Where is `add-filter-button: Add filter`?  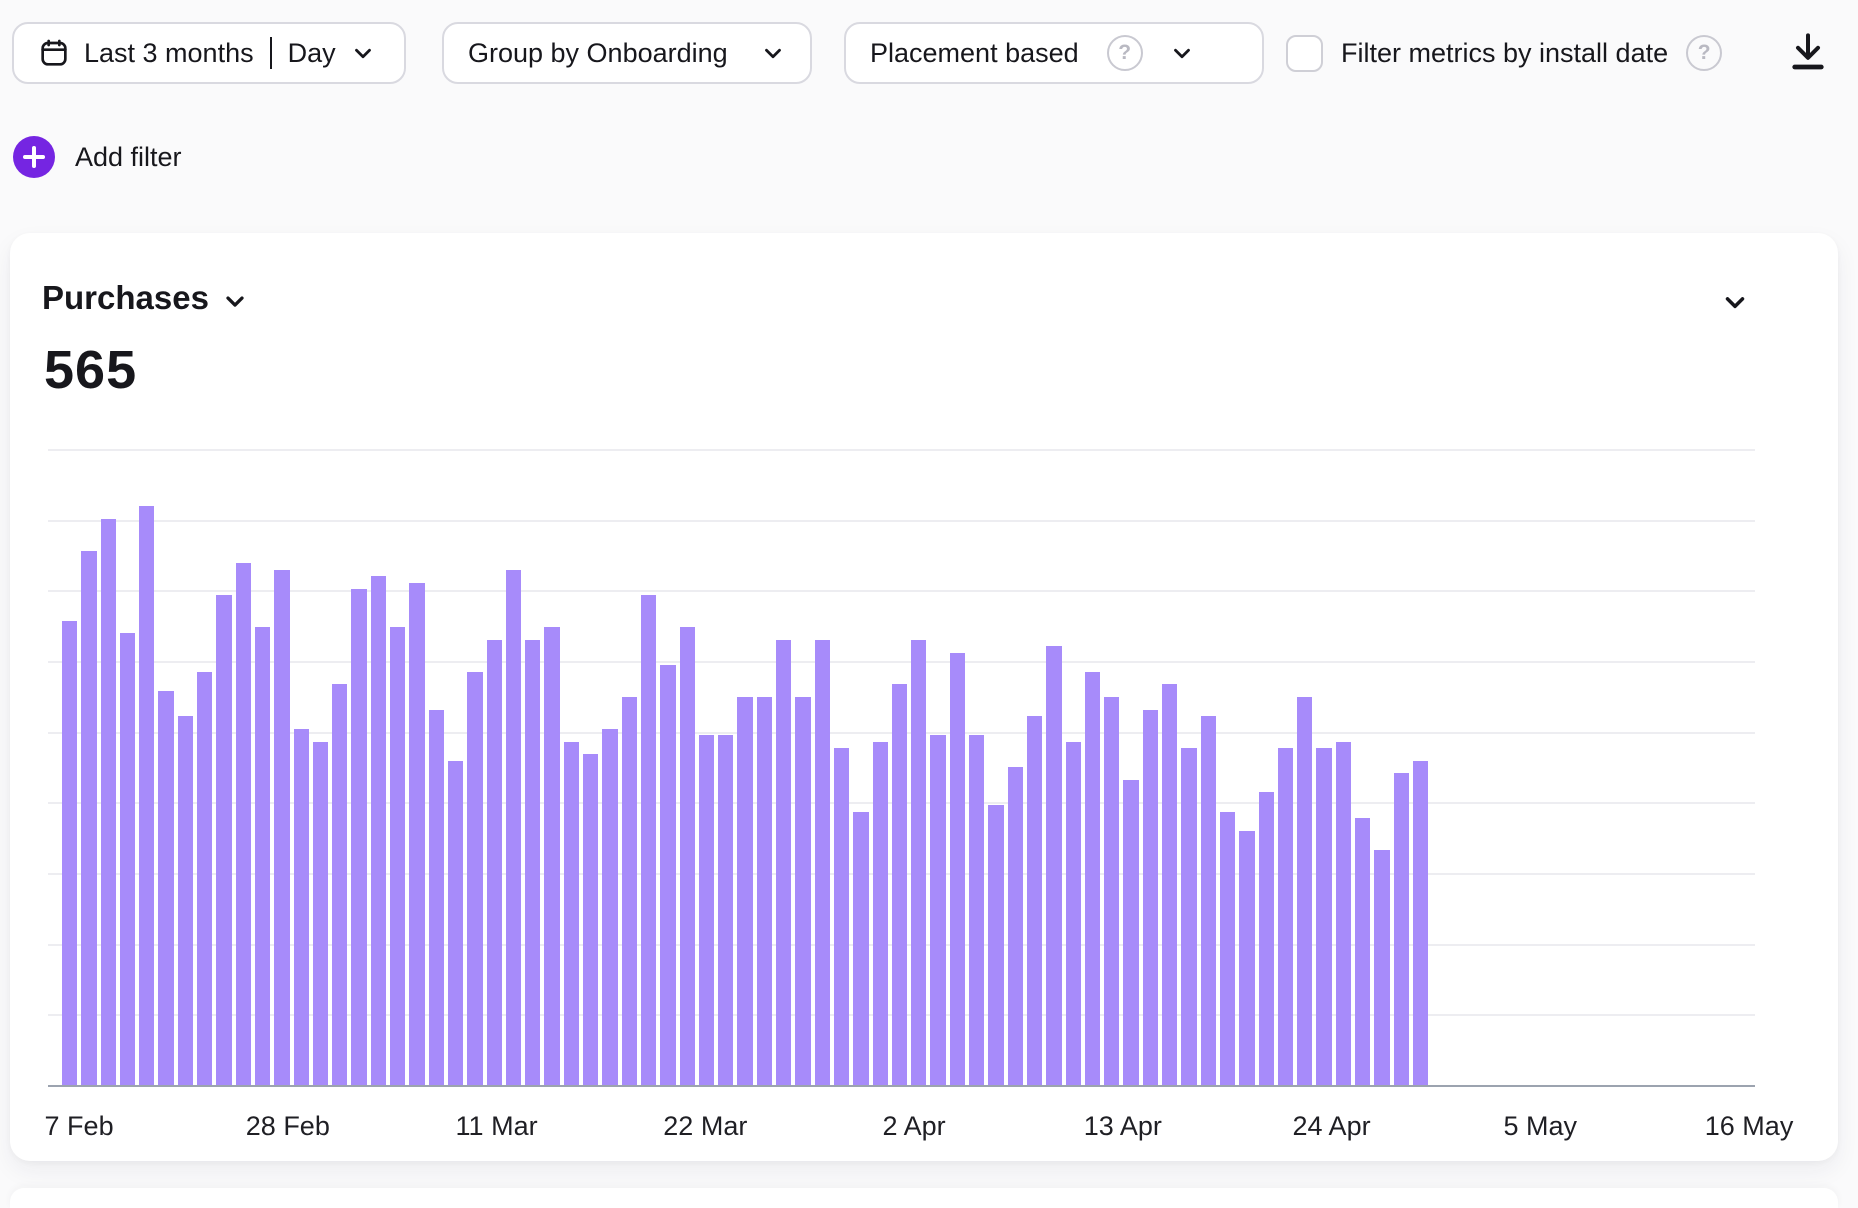
add-filter-button: Add filter is located at coordinates (97, 157).